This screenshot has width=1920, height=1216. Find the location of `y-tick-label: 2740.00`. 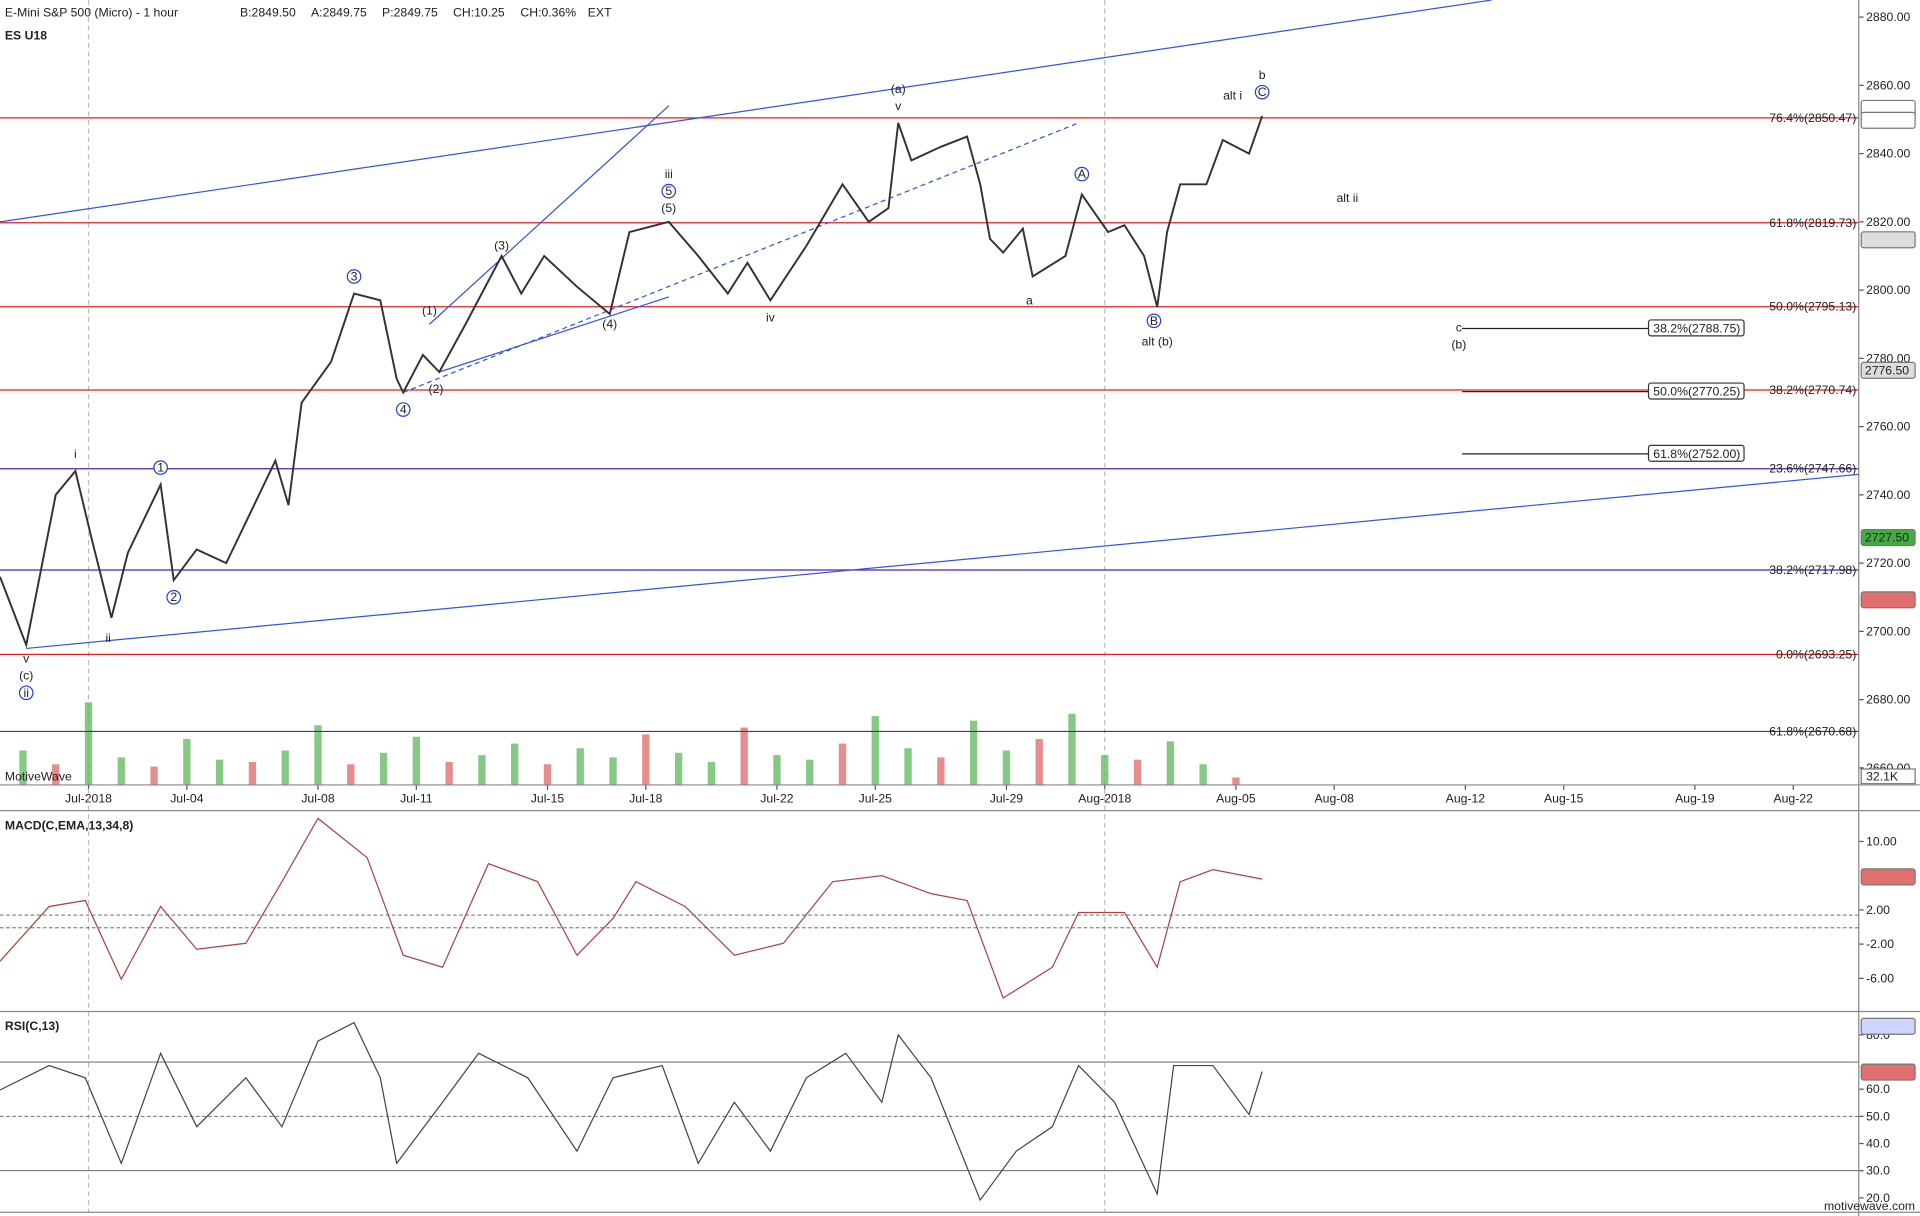

y-tick-label: 2740.00 is located at coordinates (1888, 495).